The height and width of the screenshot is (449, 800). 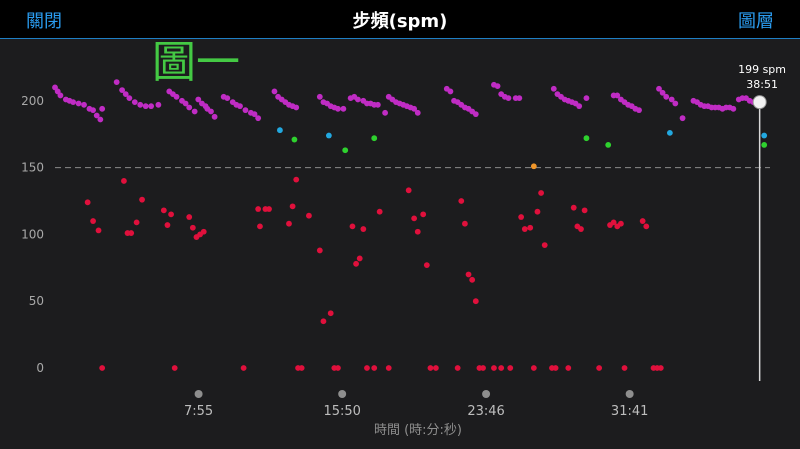 I want to click on y-tick-label: 0, so click(x=40, y=368).